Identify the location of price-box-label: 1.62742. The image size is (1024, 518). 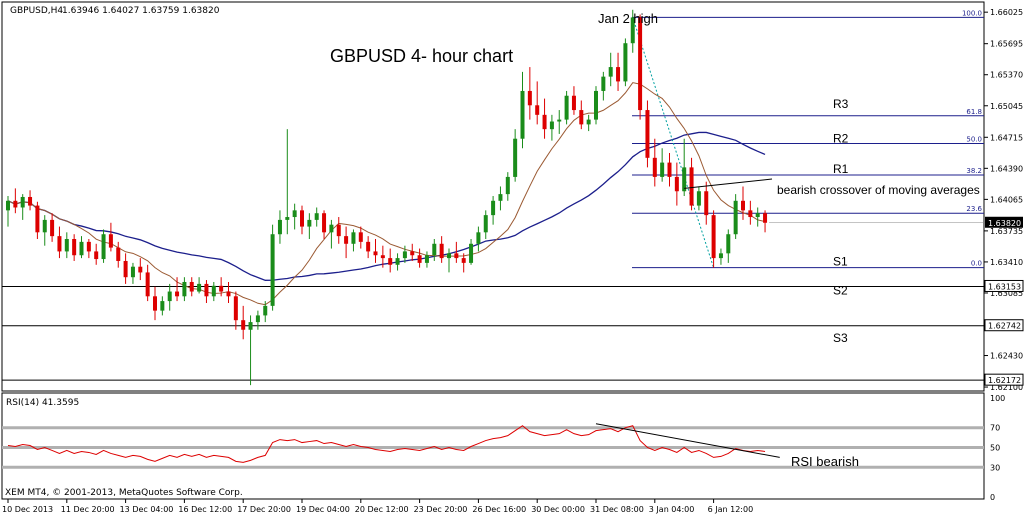
(1004, 326).